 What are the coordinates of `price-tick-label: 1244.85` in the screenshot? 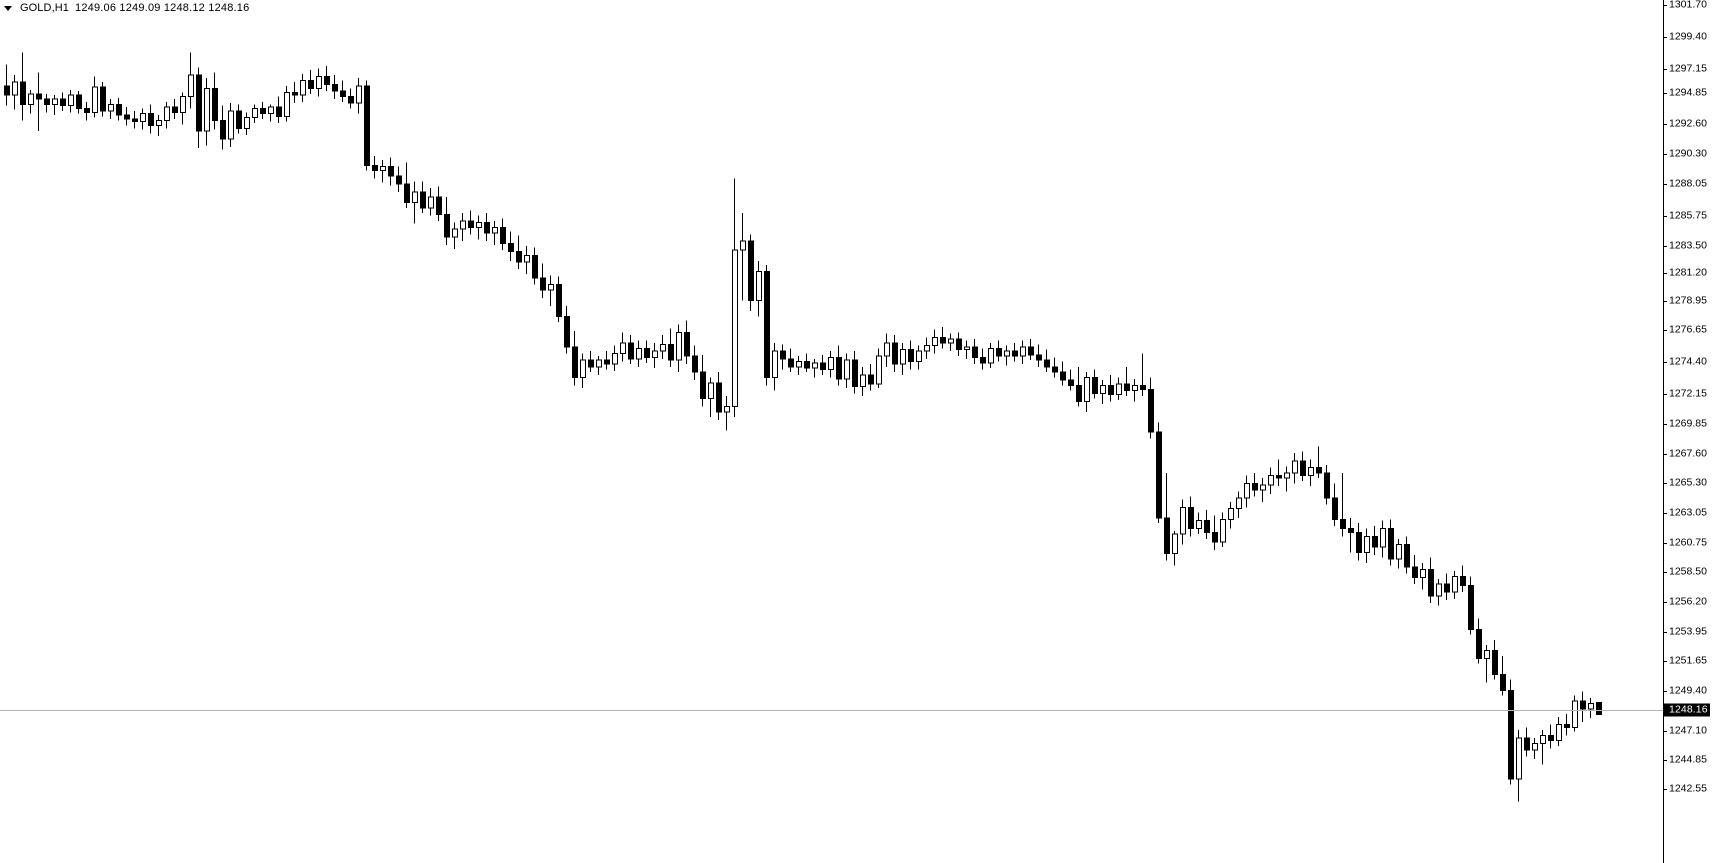 It's located at (1688, 759).